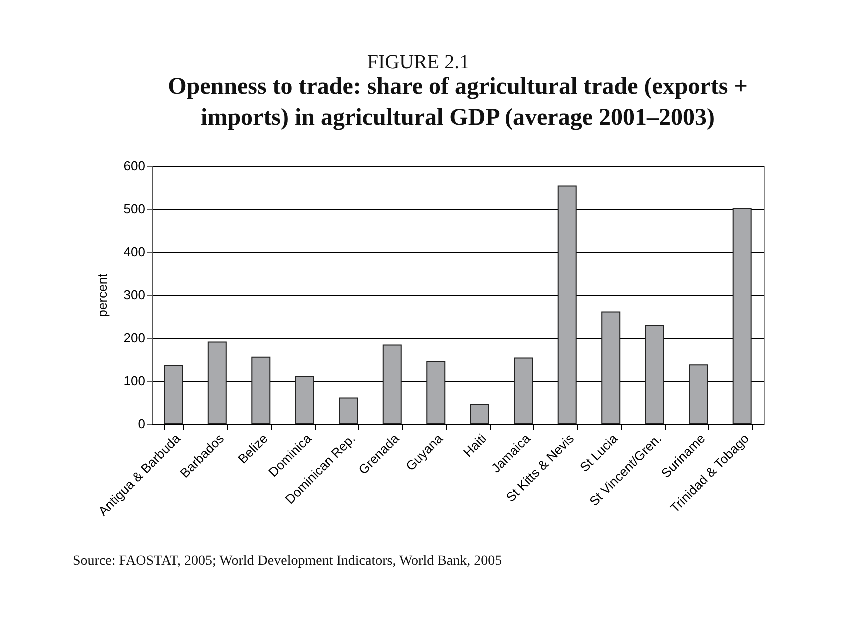 This screenshot has width=868, height=642. What do you see at coordinates (135, 209) in the screenshot?
I see `y-tick-label: 500` at bounding box center [135, 209].